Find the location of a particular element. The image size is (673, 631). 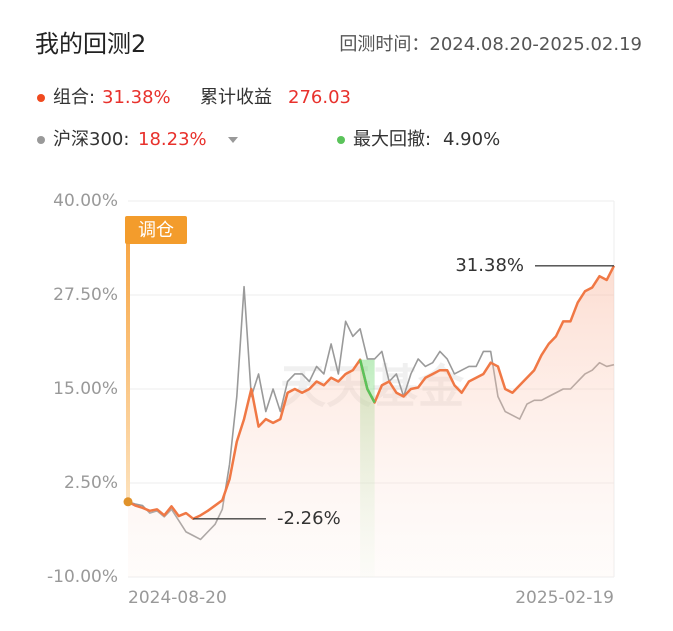

y-tick-label: 40.00% is located at coordinates (85, 201).